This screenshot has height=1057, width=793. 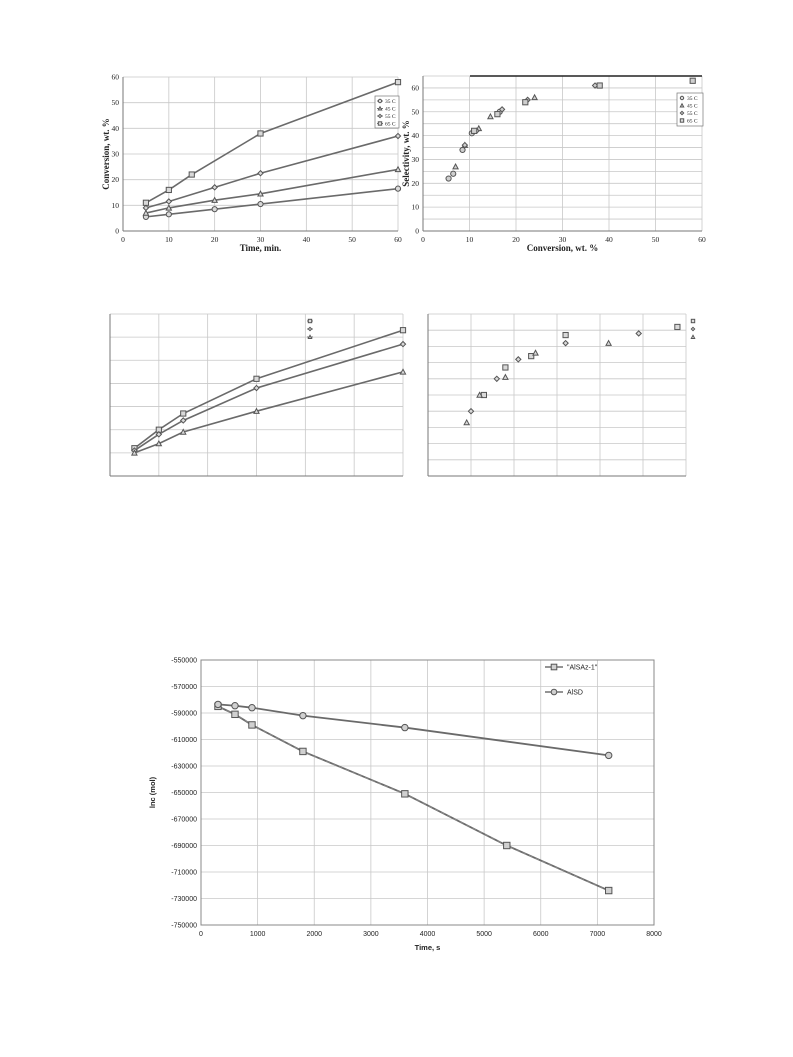 What do you see at coordinates (416, 183) in the screenshot?
I see `y-tick-label: 20` at bounding box center [416, 183].